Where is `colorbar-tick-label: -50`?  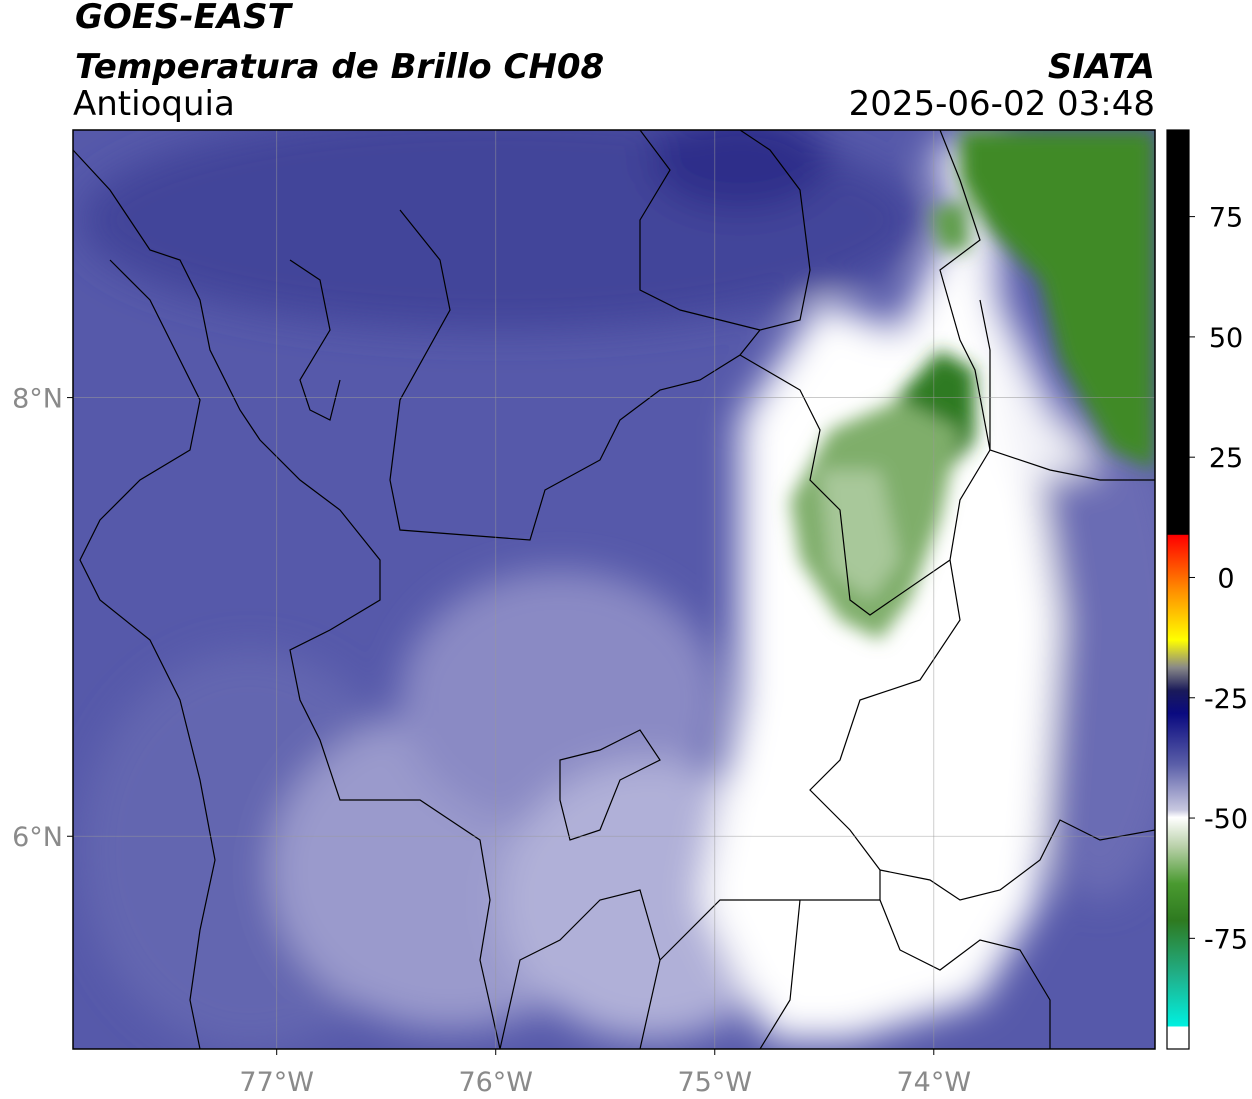 colorbar-tick-label: -50 is located at coordinates (1226, 819).